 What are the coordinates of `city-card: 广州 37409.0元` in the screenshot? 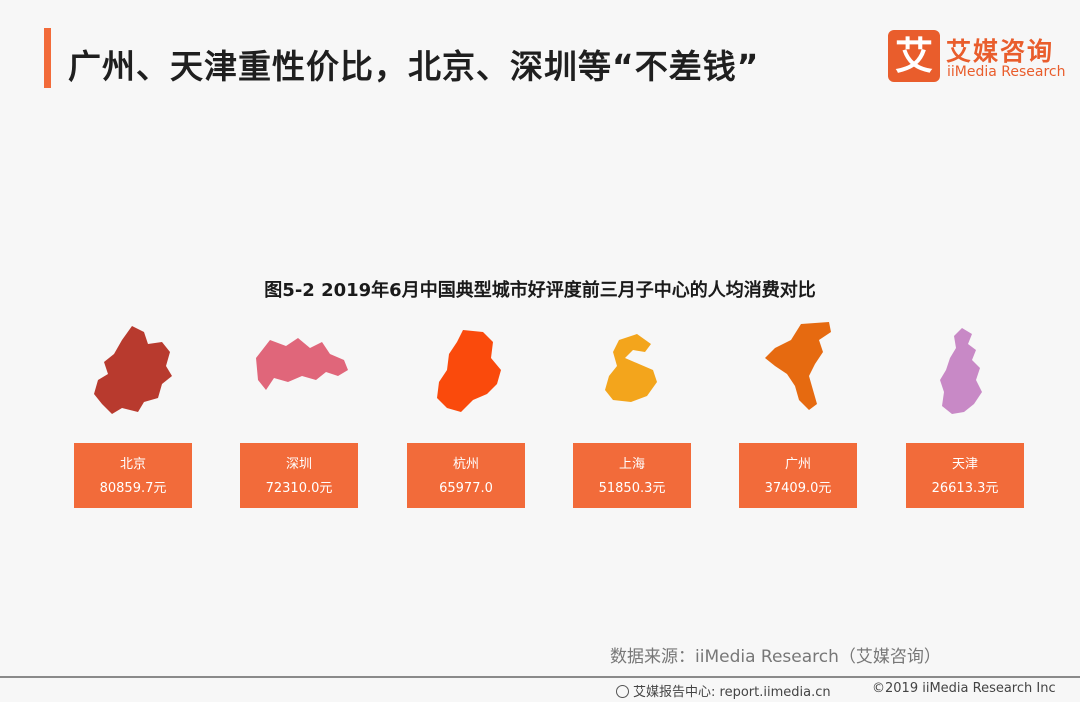 It's located at (798, 475).